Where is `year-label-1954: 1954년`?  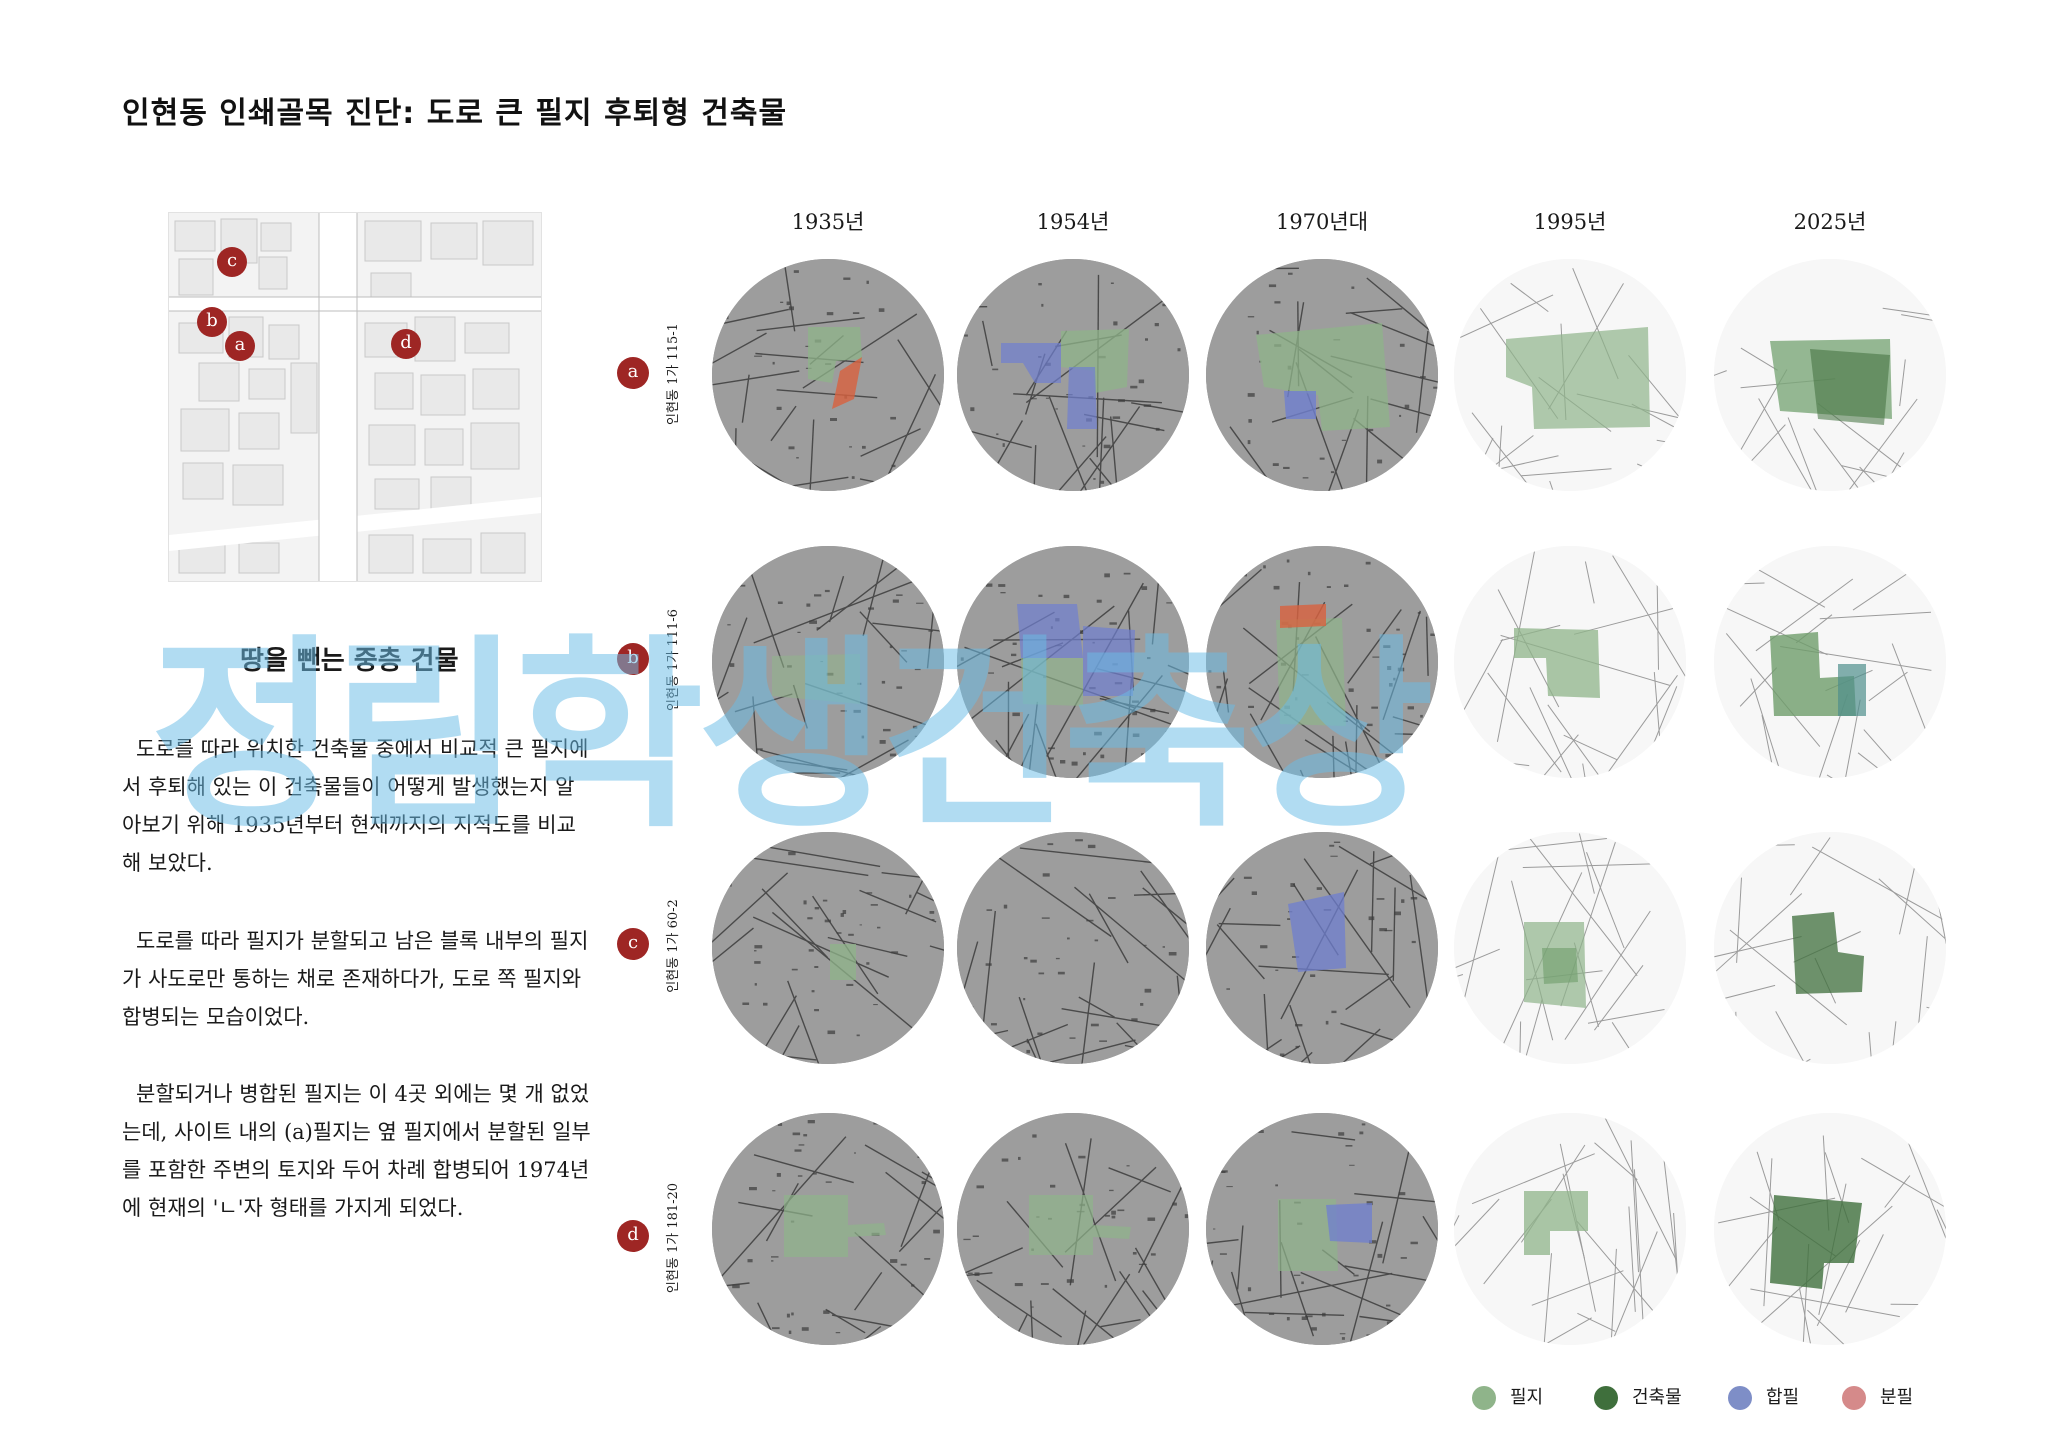
year-label-1954: 1954년 is located at coordinates (1073, 222).